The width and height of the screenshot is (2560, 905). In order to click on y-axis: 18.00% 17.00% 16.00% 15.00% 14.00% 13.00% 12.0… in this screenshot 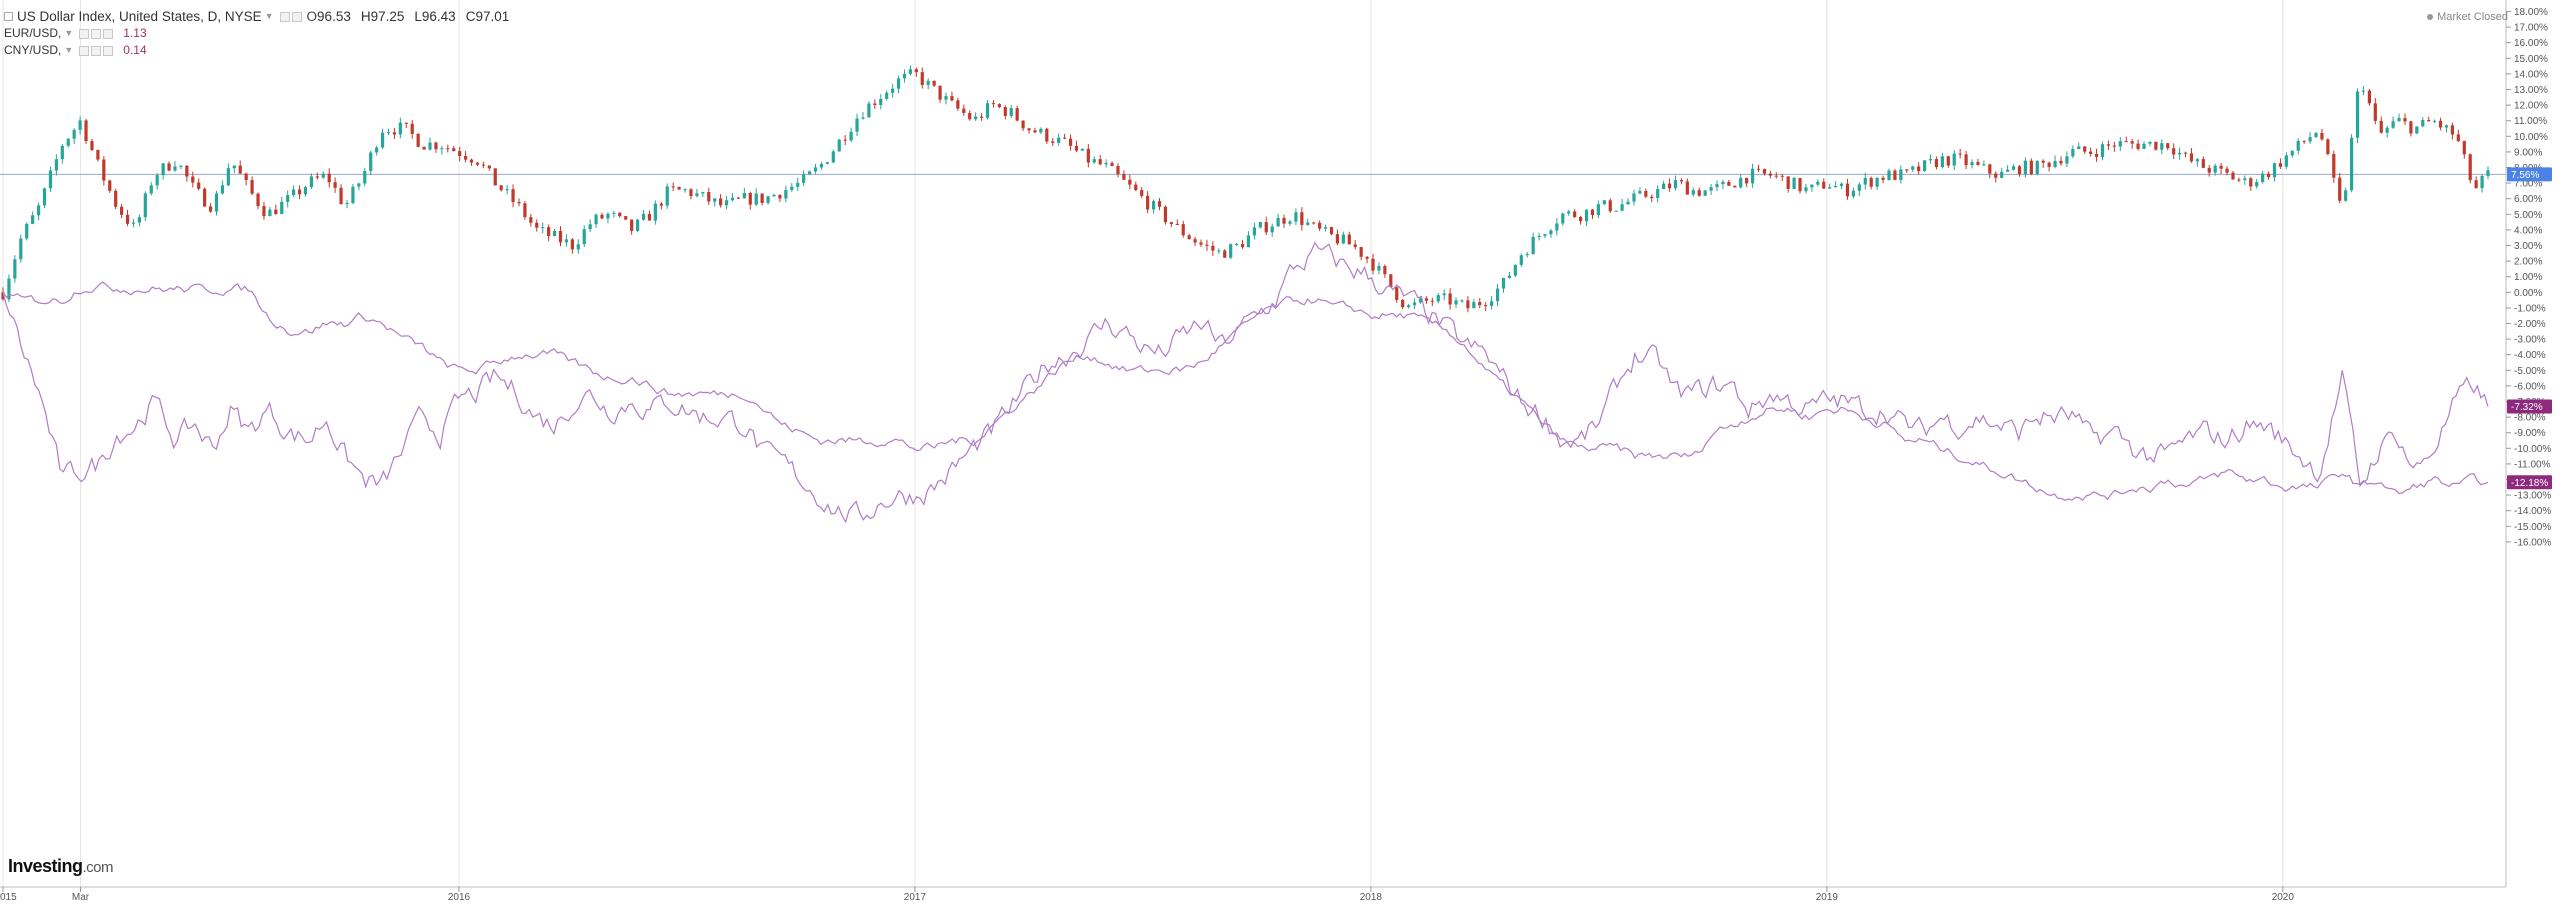, I will do `click(2528, 277)`.